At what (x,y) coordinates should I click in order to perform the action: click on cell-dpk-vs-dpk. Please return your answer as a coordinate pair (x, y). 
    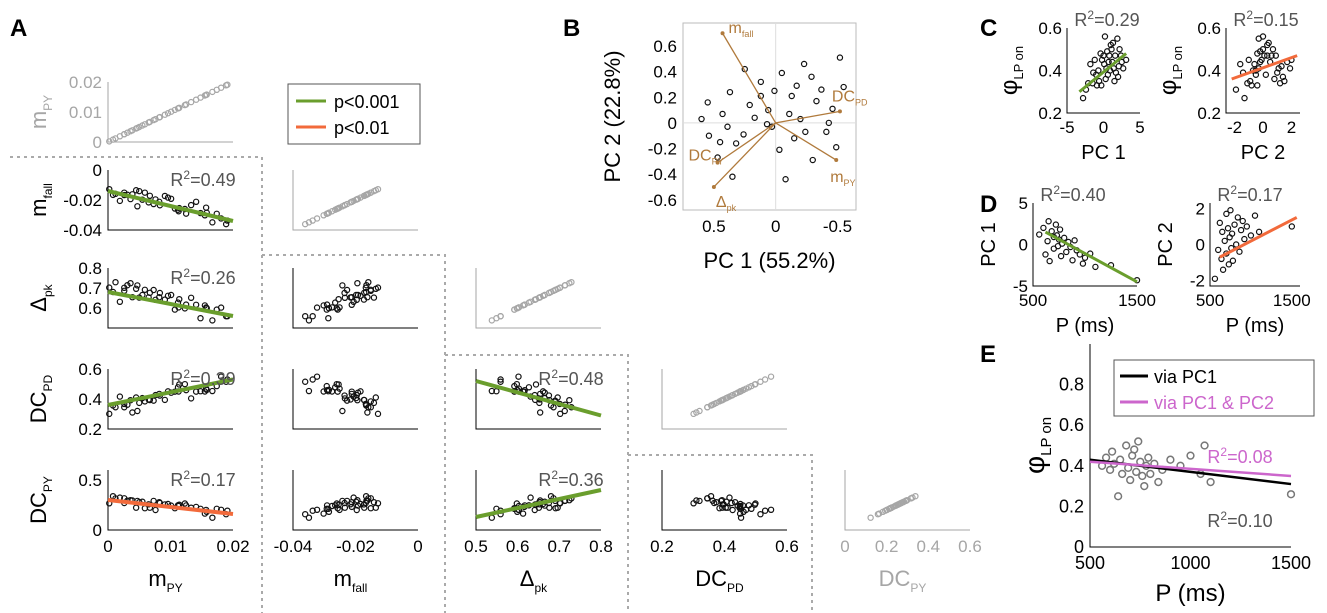
    Looking at the image, I should click on (538, 298).